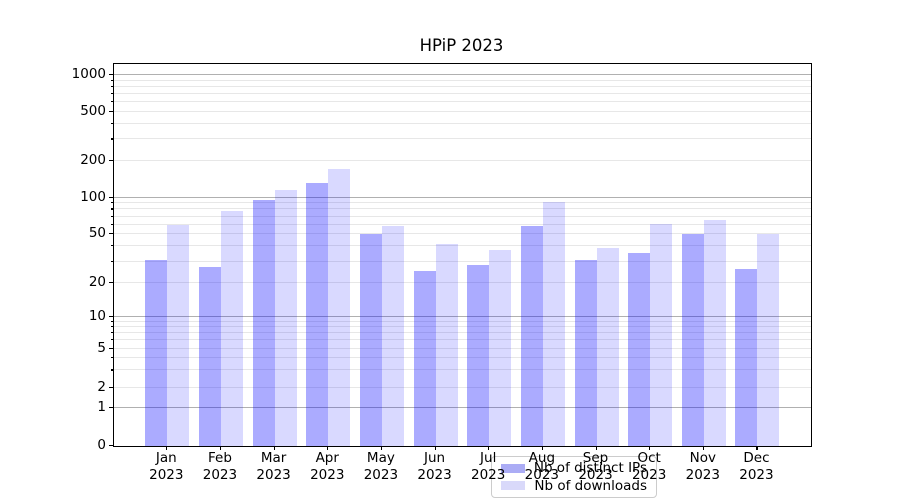 The width and height of the screenshot is (900, 500). What do you see at coordinates (231, 328) in the screenshot?
I see `bar-downloads-feb` at bounding box center [231, 328].